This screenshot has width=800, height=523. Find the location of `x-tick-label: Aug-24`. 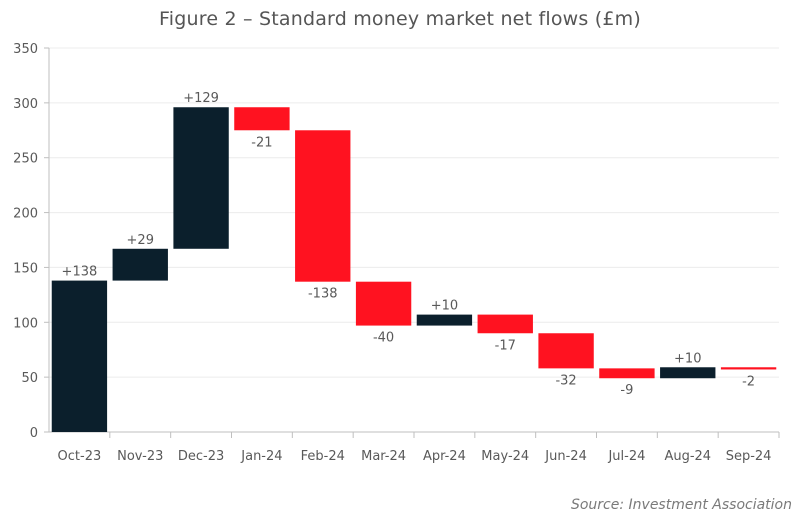

x-tick-label: Aug-24 is located at coordinates (687, 456).